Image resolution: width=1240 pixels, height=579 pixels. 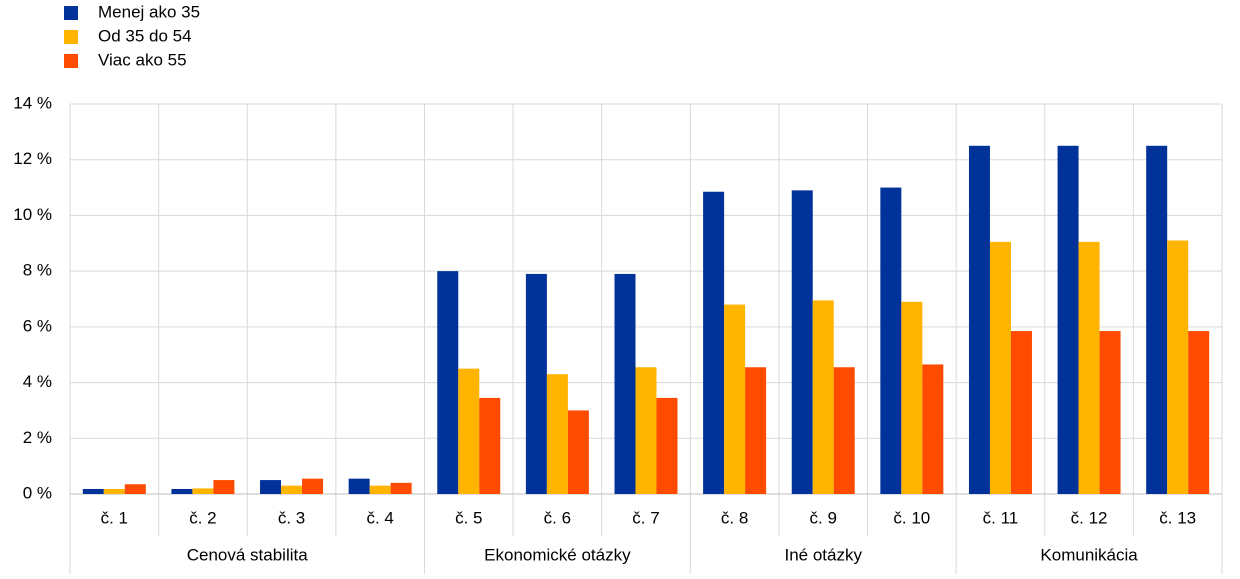 What do you see at coordinates (1089, 554) in the screenshot?
I see `group-label: Komunikácia` at bounding box center [1089, 554].